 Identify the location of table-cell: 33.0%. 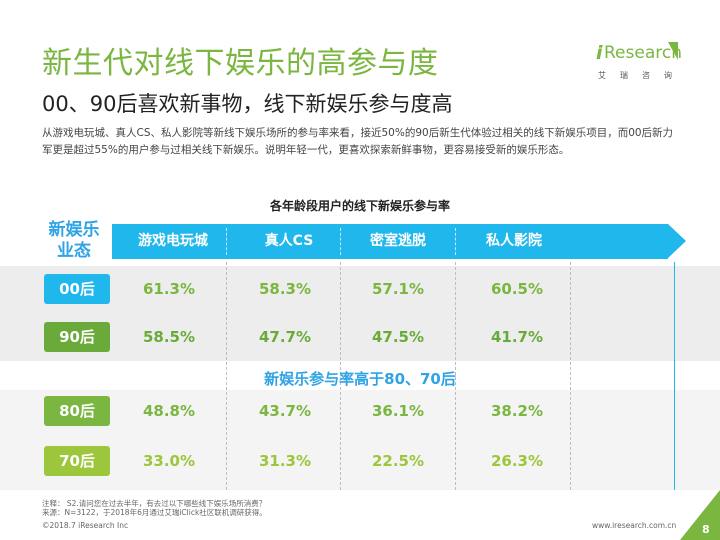
(169, 461).